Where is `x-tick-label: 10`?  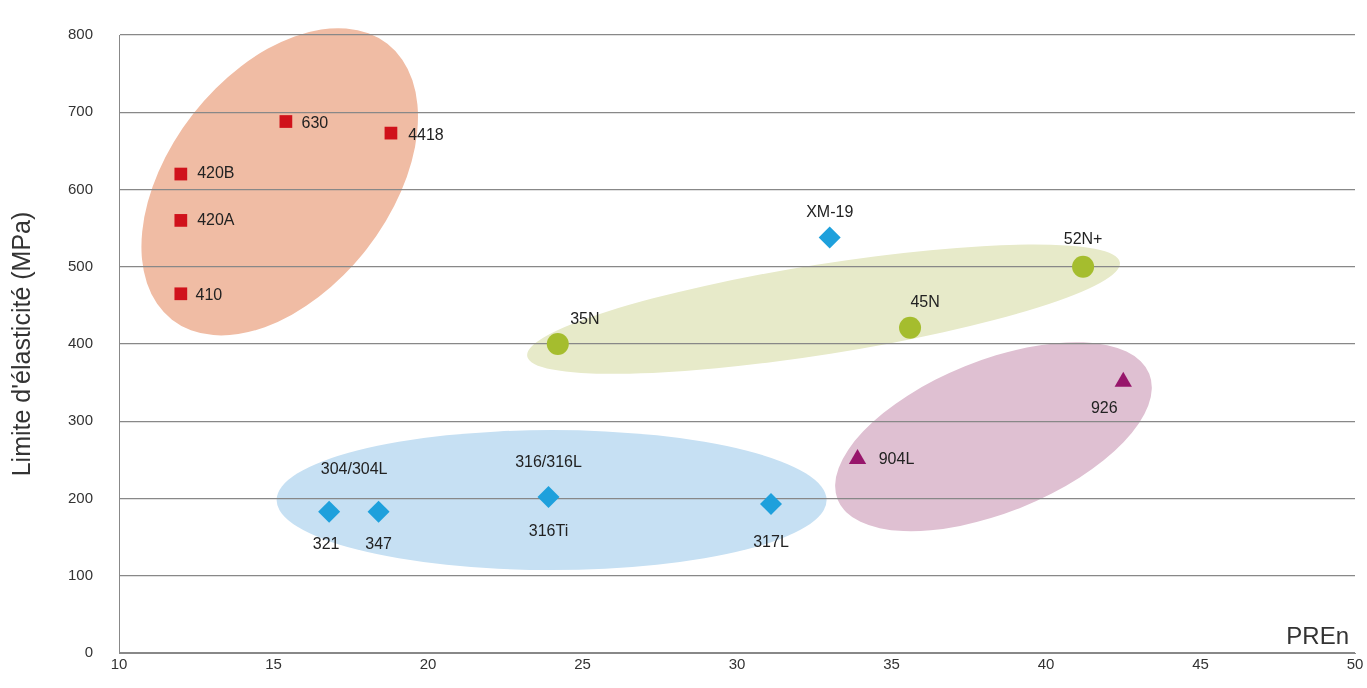 x-tick-label: 10 is located at coordinates (119, 664).